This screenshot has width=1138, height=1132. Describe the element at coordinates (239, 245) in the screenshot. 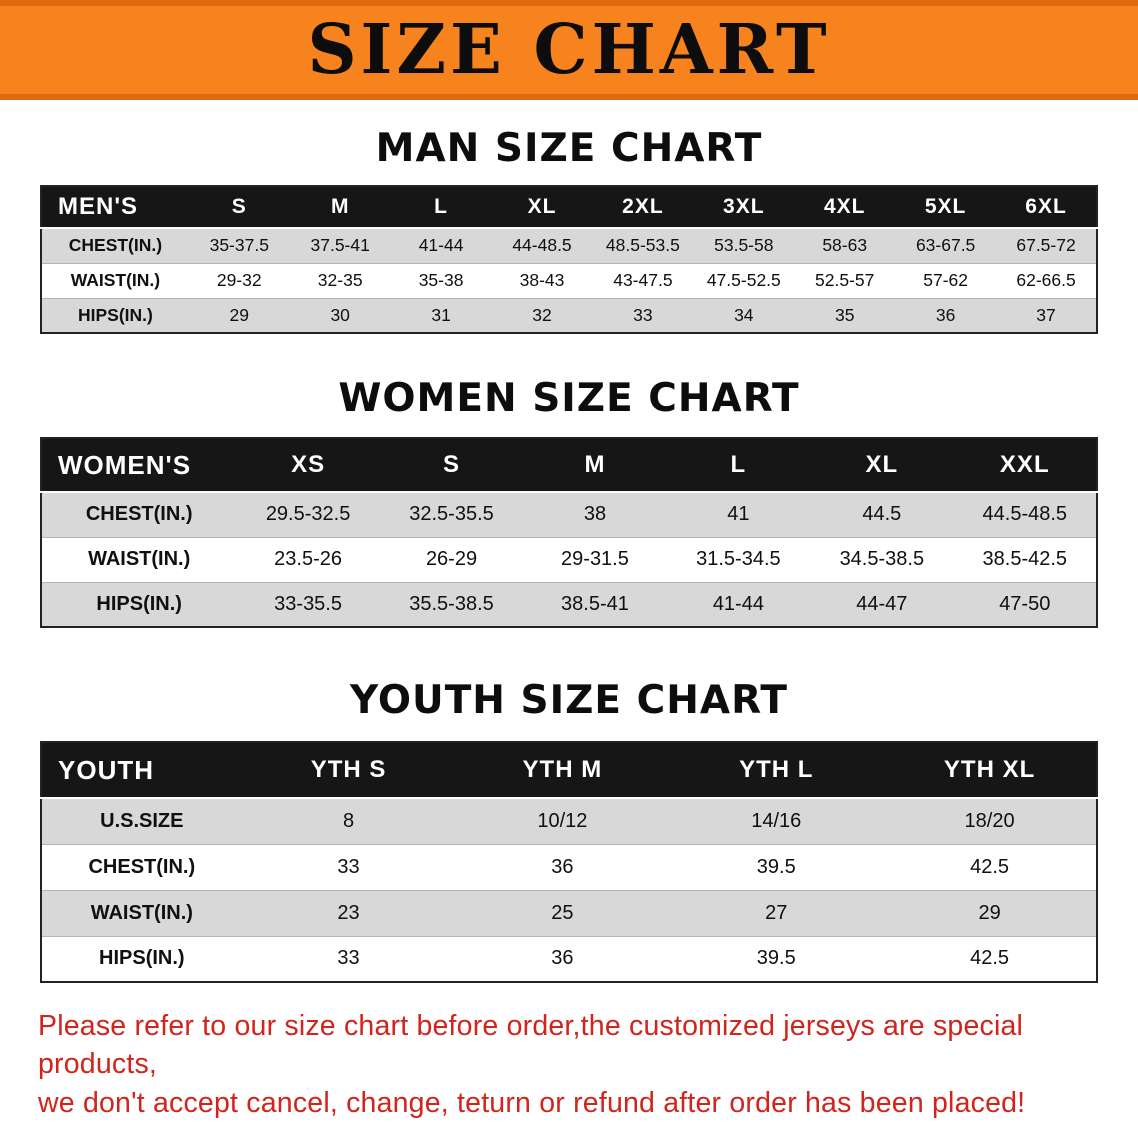

I see `size-value-cell: 35-37.5` at that location.